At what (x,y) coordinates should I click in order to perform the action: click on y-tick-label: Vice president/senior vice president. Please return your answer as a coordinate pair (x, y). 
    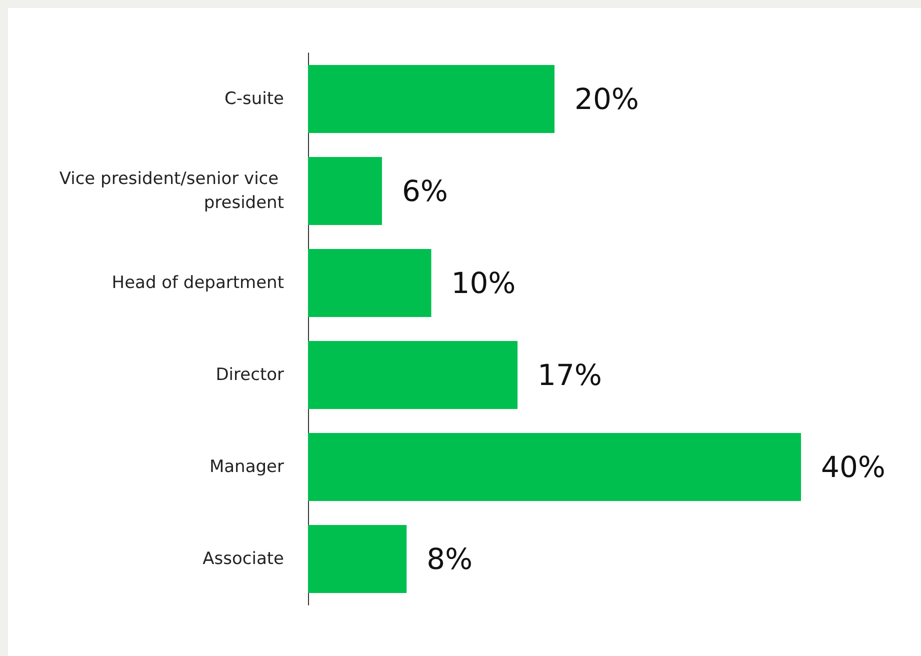
    Looking at the image, I should click on (171, 191).